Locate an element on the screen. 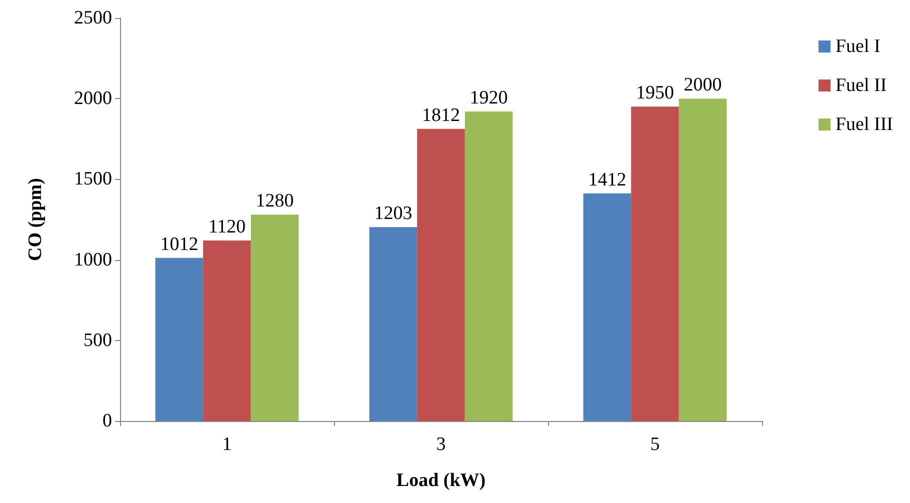 This screenshot has height=503, width=910. data-label: 1950 is located at coordinates (655, 93).